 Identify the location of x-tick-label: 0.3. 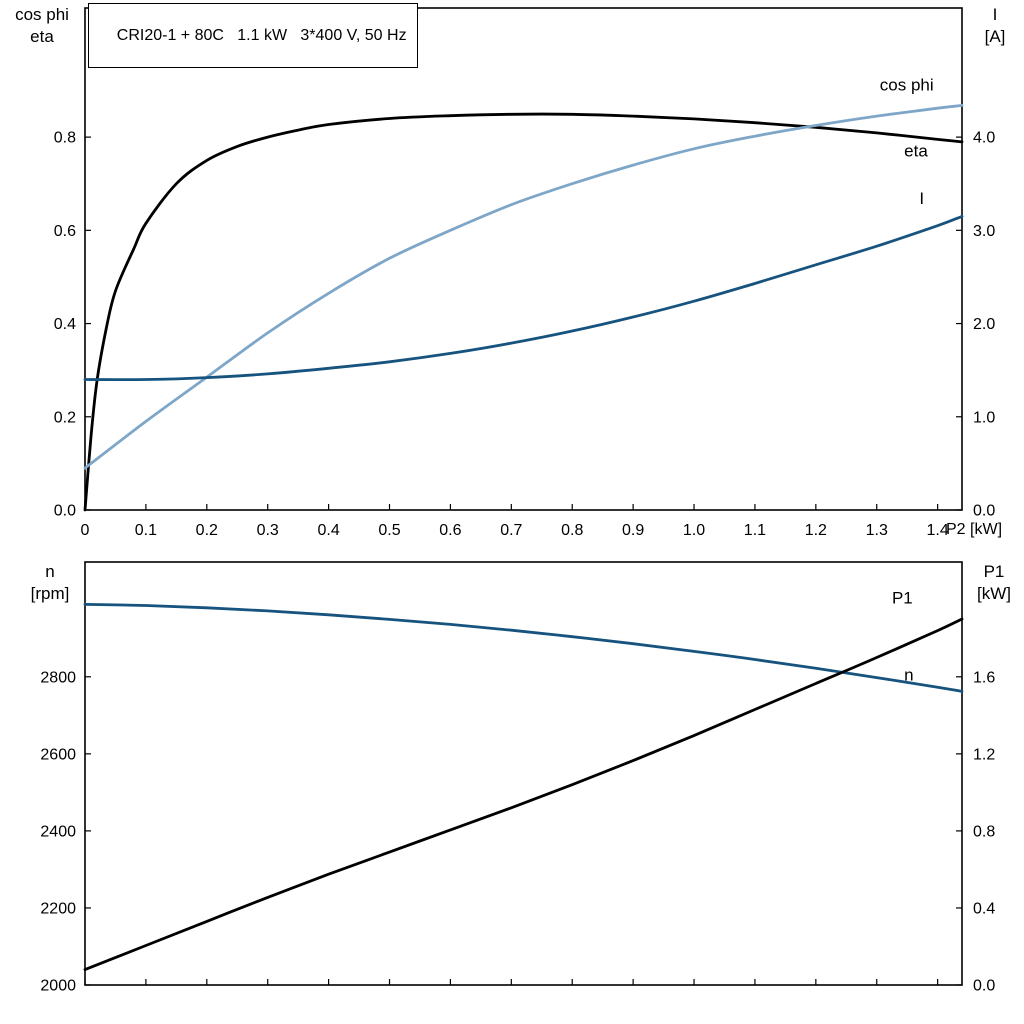
(268, 530).